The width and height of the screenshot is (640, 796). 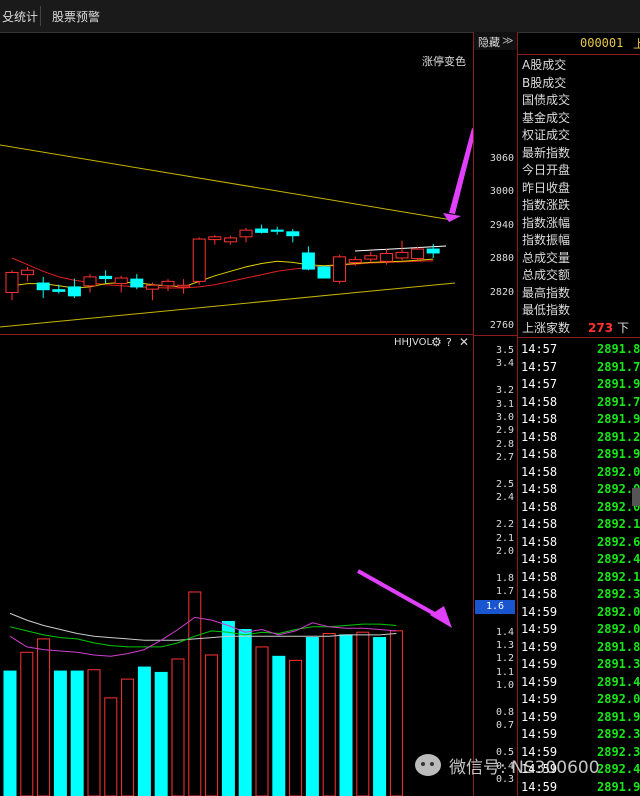 I want to click on kline-axis-label: 3000, so click(x=501, y=192).